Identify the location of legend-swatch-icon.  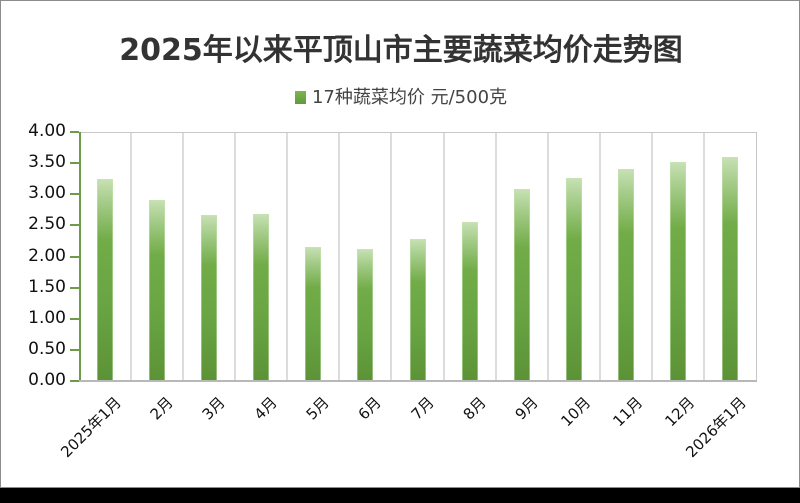
(300, 97).